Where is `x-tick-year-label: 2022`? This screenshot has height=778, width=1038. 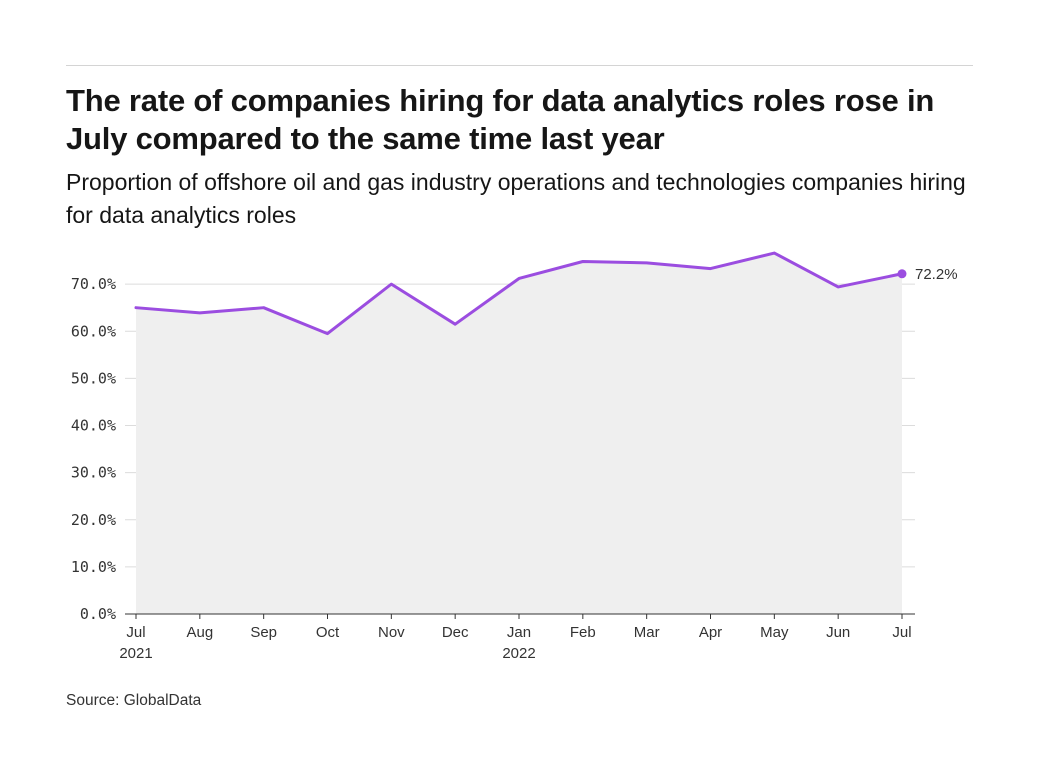 x-tick-year-label: 2022 is located at coordinates (518, 653).